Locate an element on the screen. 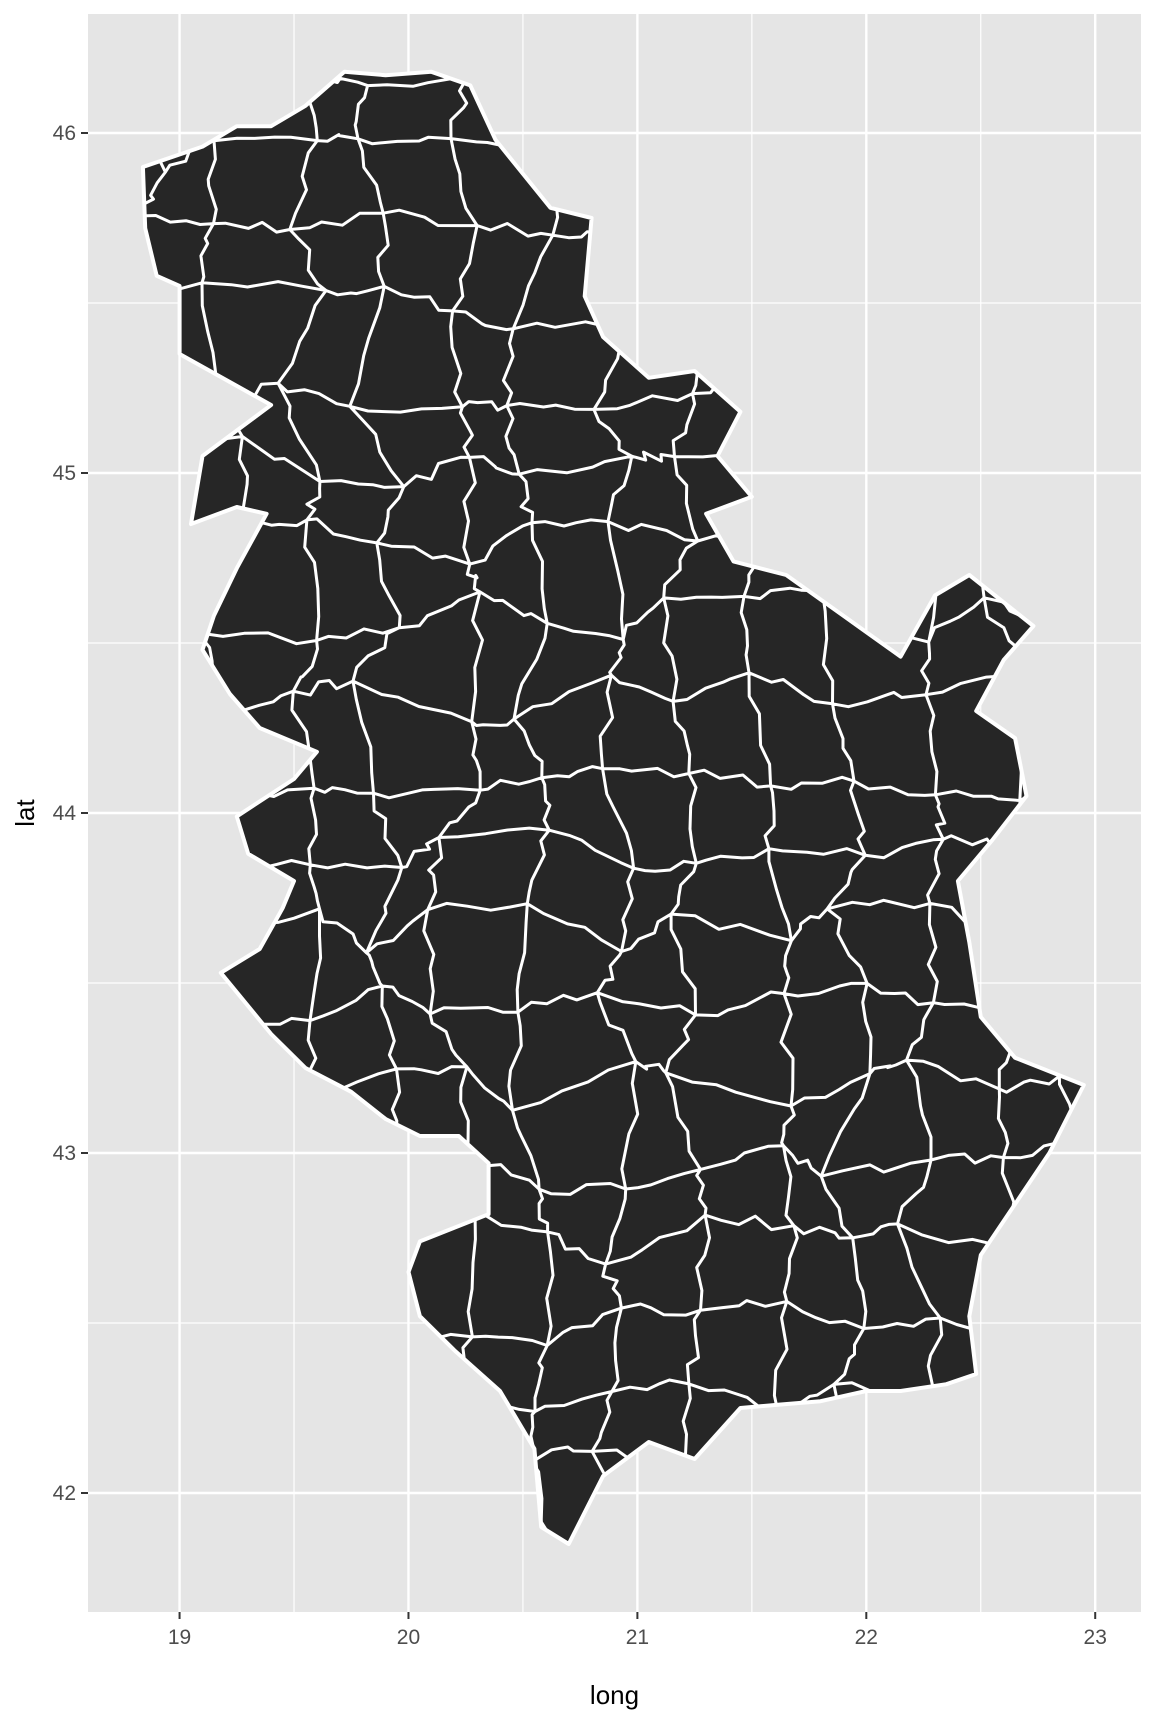 This screenshot has height=1728, width=1152. y-axis-ticks: 42 43 44 45 46 is located at coordinates (70, 813).